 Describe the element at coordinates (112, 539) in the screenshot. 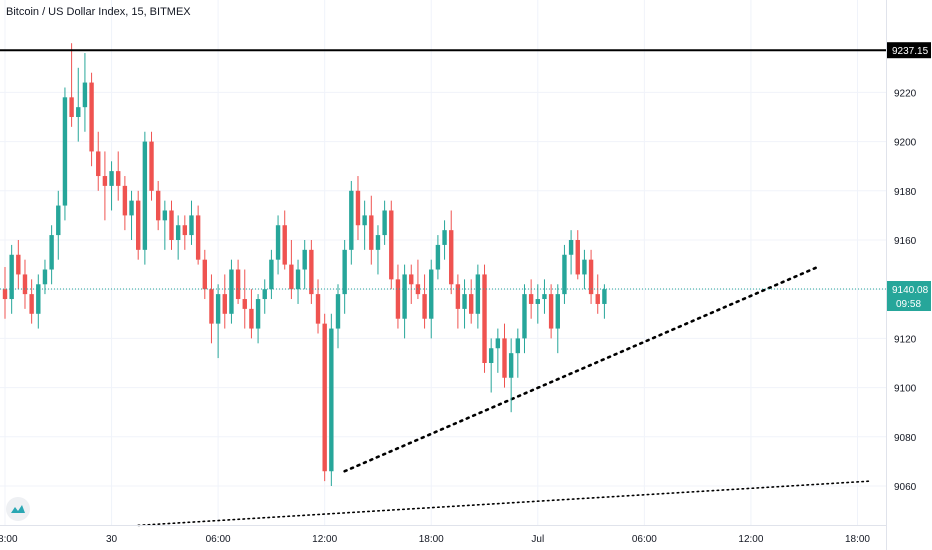

I see `time-tick-label: 30` at that location.